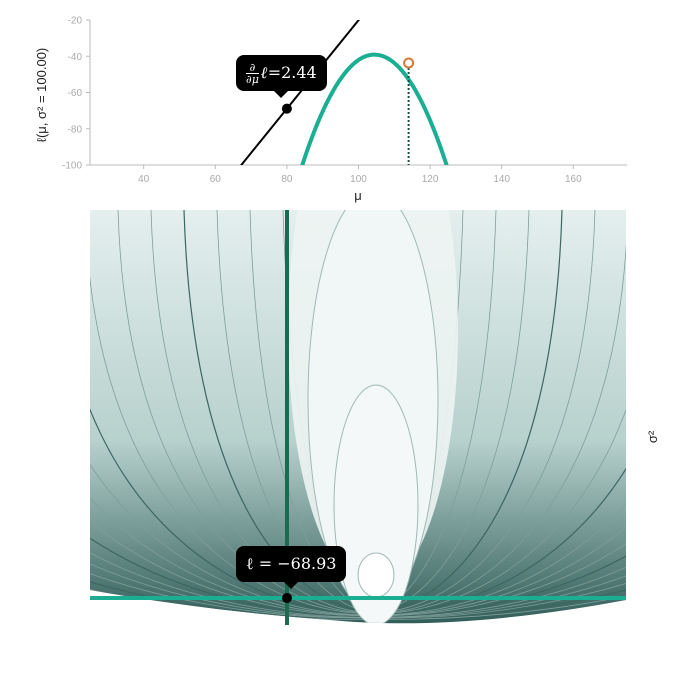 The height and width of the screenshot is (700, 700). I want to click on loglik-tooltip: ℓ = −68.93, so click(291, 567).